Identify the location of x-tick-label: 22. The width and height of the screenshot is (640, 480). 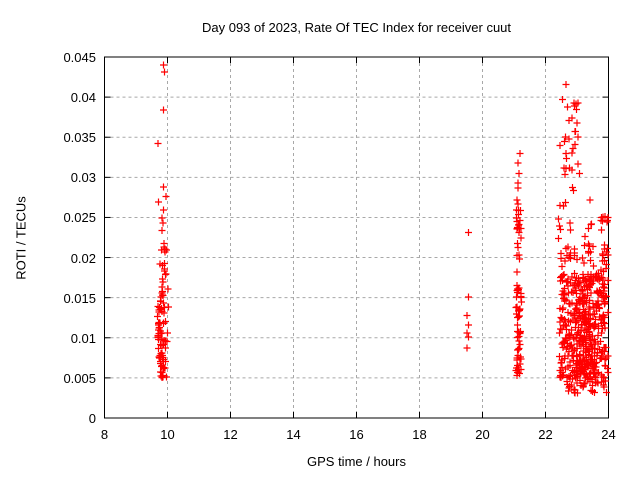
(545, 434).